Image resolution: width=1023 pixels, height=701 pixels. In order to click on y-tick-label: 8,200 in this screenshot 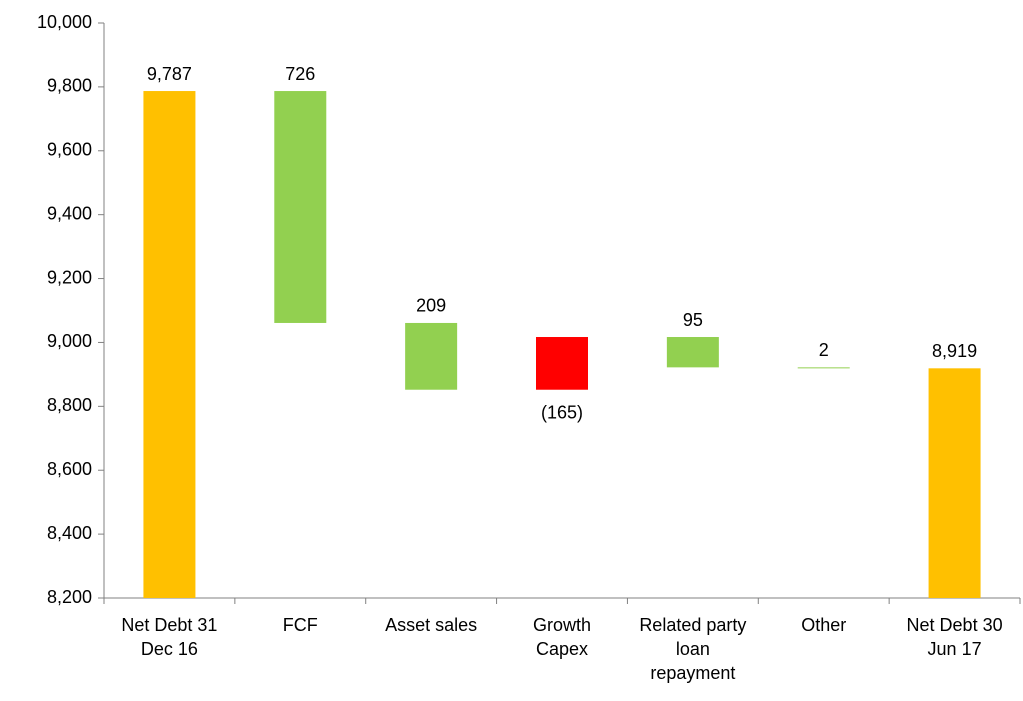, I will do `click(69, 597)`.